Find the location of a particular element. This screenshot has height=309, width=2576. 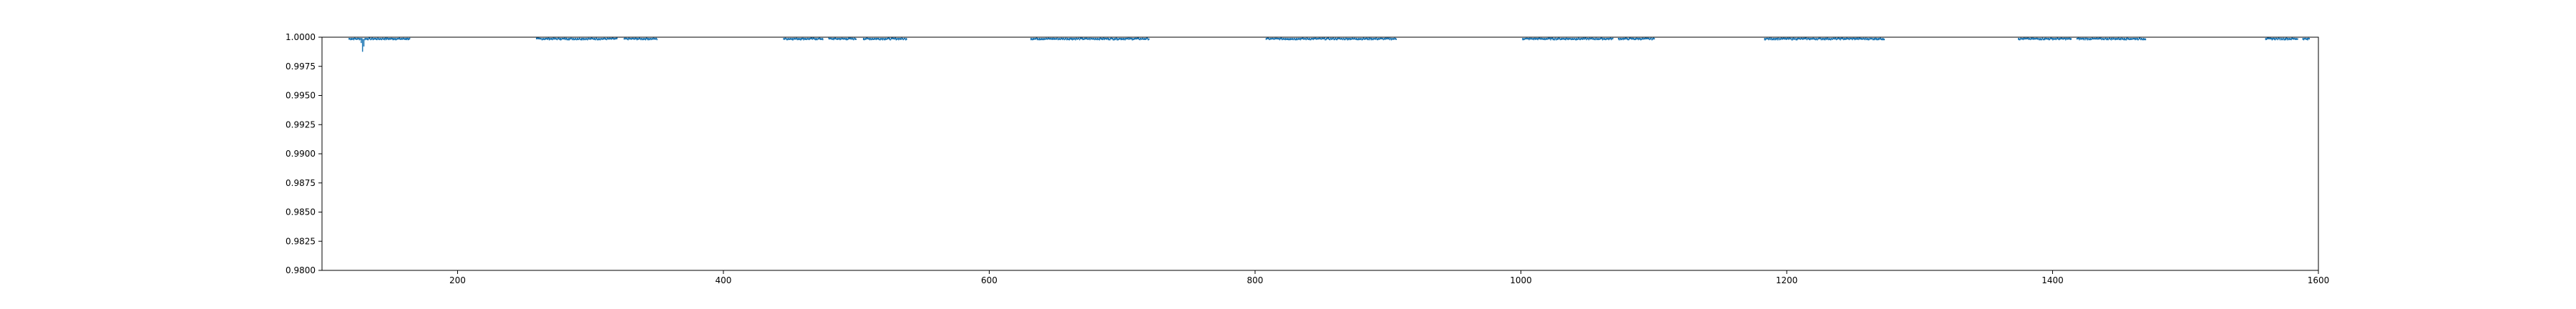

data-marks is located at coordinates (1329, 45).